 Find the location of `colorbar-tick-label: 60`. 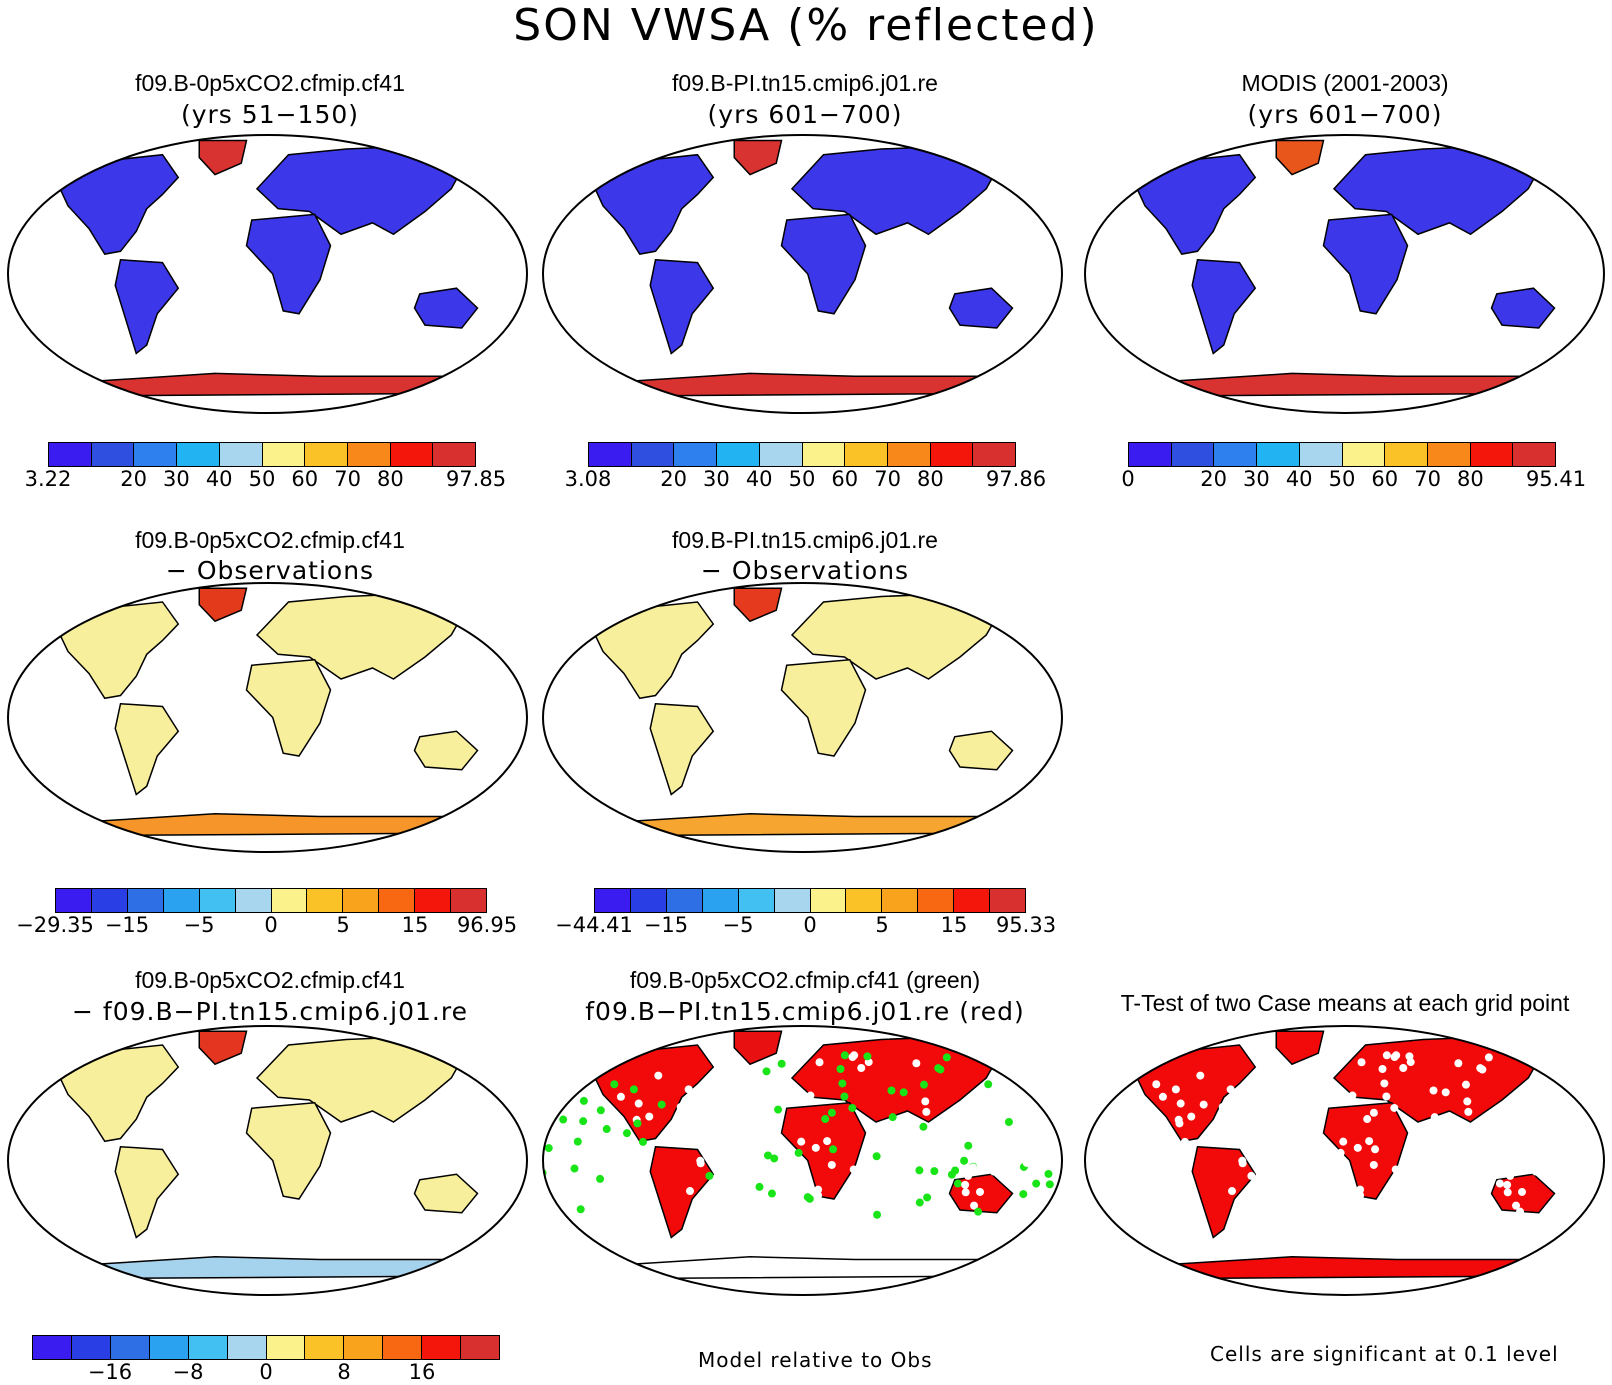

colorbar-tick-label: 60 is located at coordinates (1385, 479).